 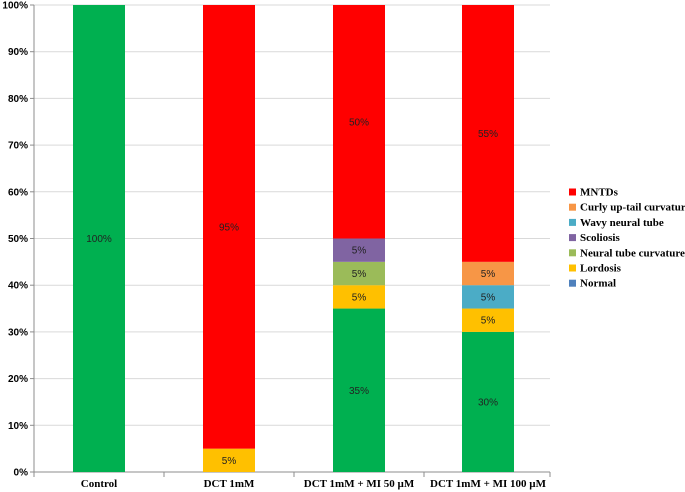 I want to click on data-label: 55%, so click(x=488, y=134).